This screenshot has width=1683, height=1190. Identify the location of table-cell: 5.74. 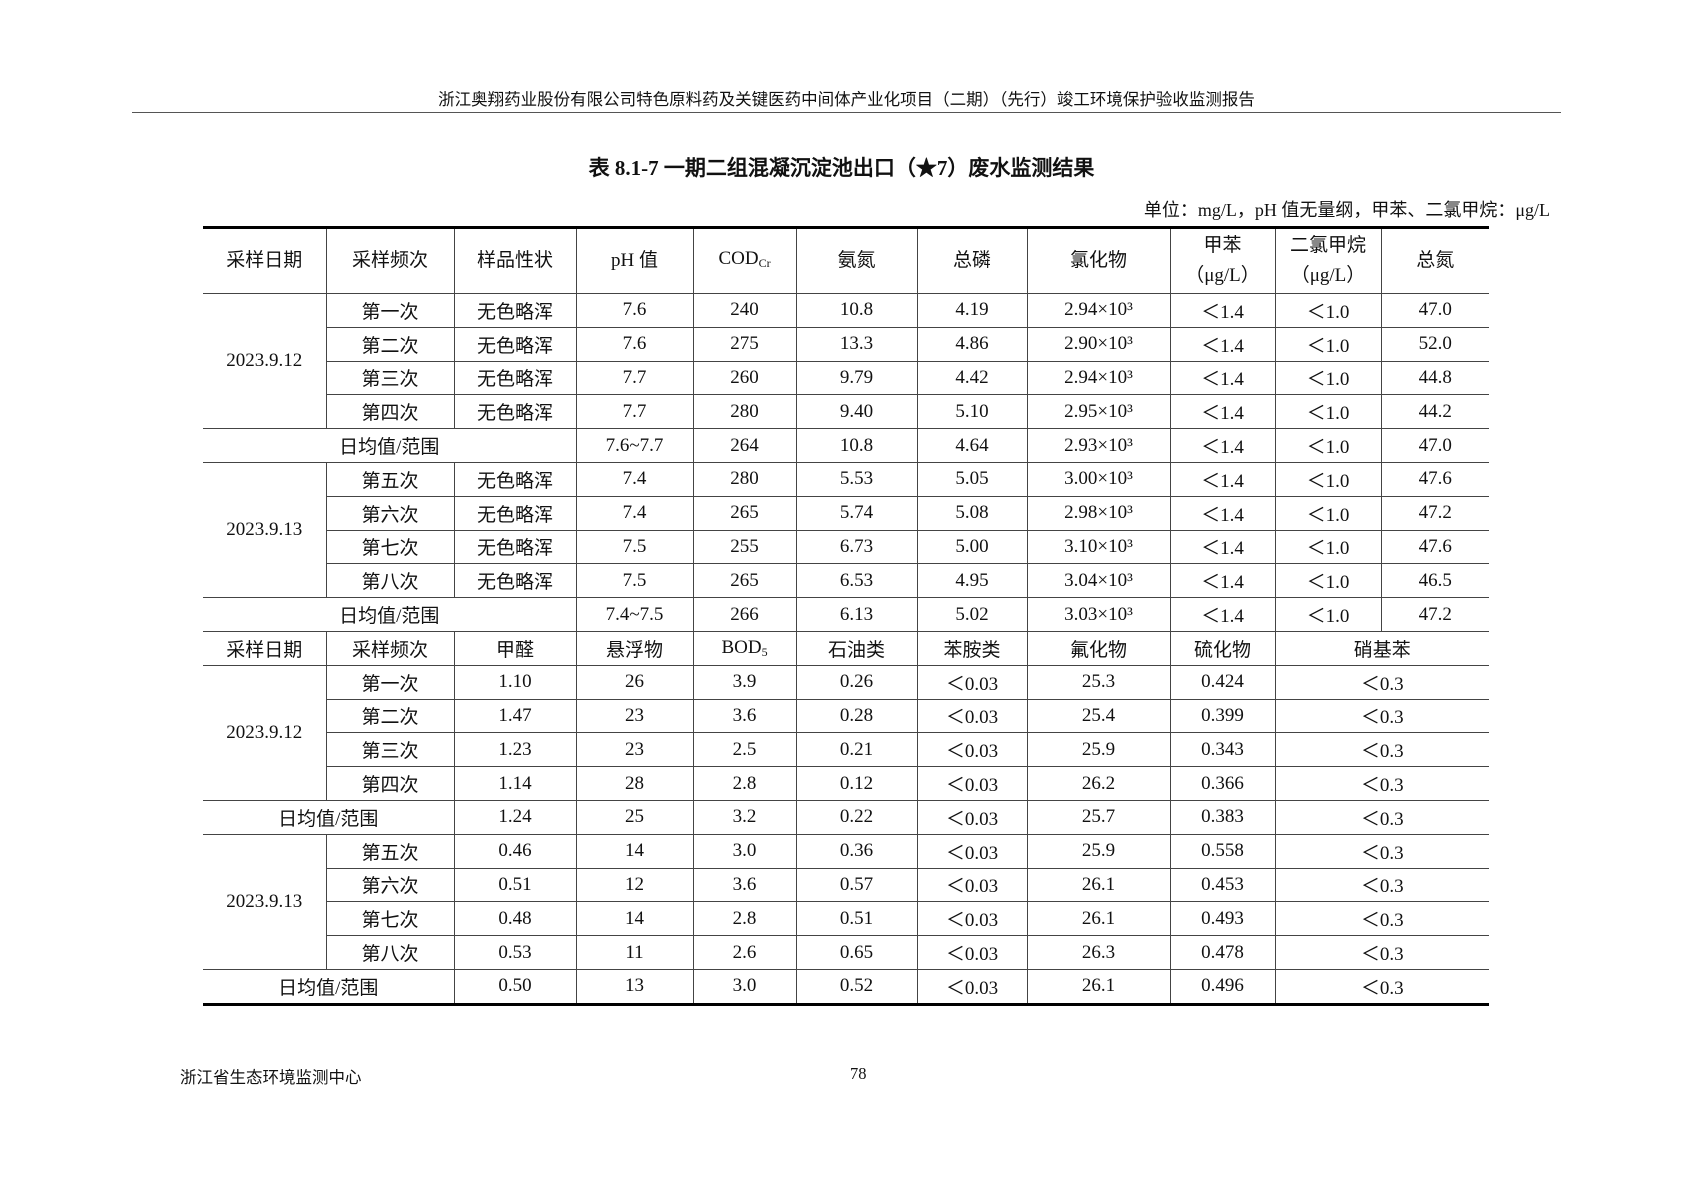
(856, 513).